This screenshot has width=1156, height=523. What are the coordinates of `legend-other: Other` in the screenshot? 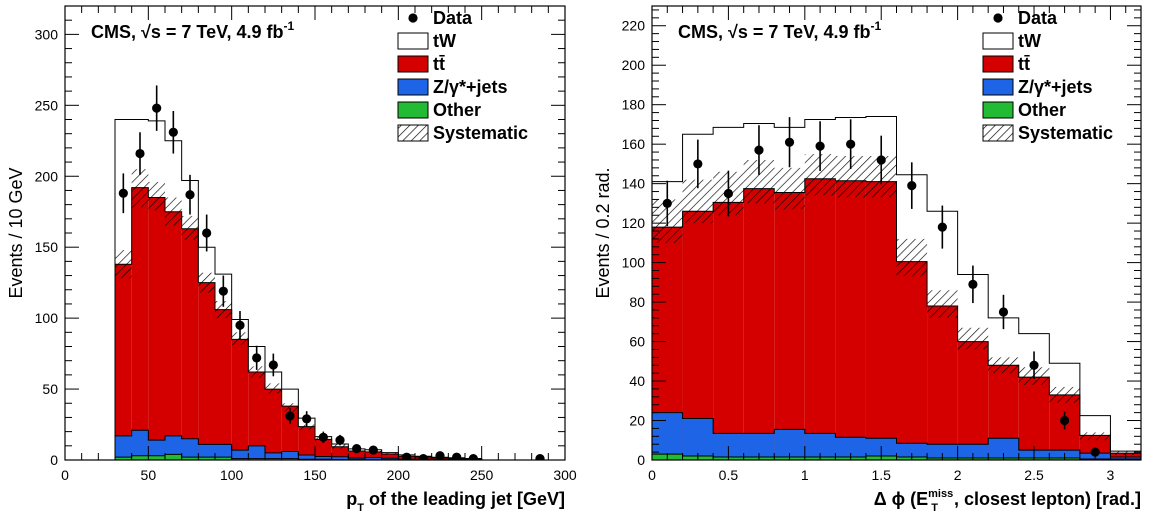 It's located at (1024, 110).